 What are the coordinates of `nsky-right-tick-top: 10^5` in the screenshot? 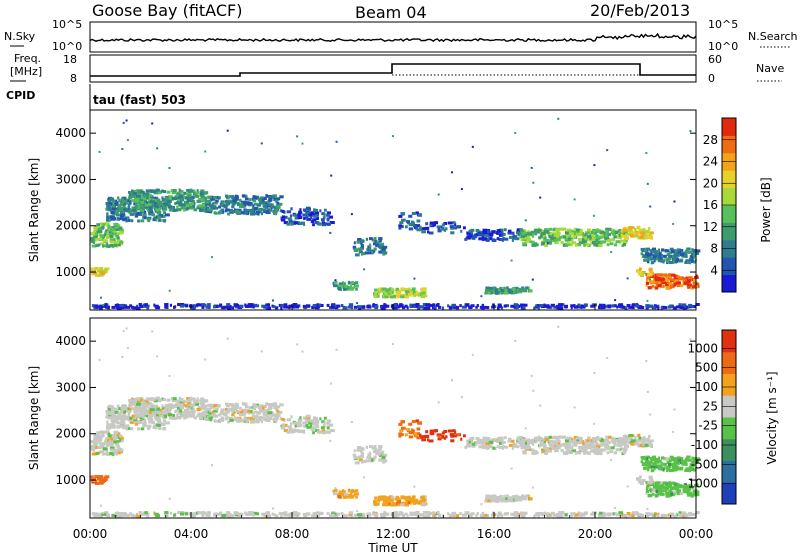 It's located at (723, 24).